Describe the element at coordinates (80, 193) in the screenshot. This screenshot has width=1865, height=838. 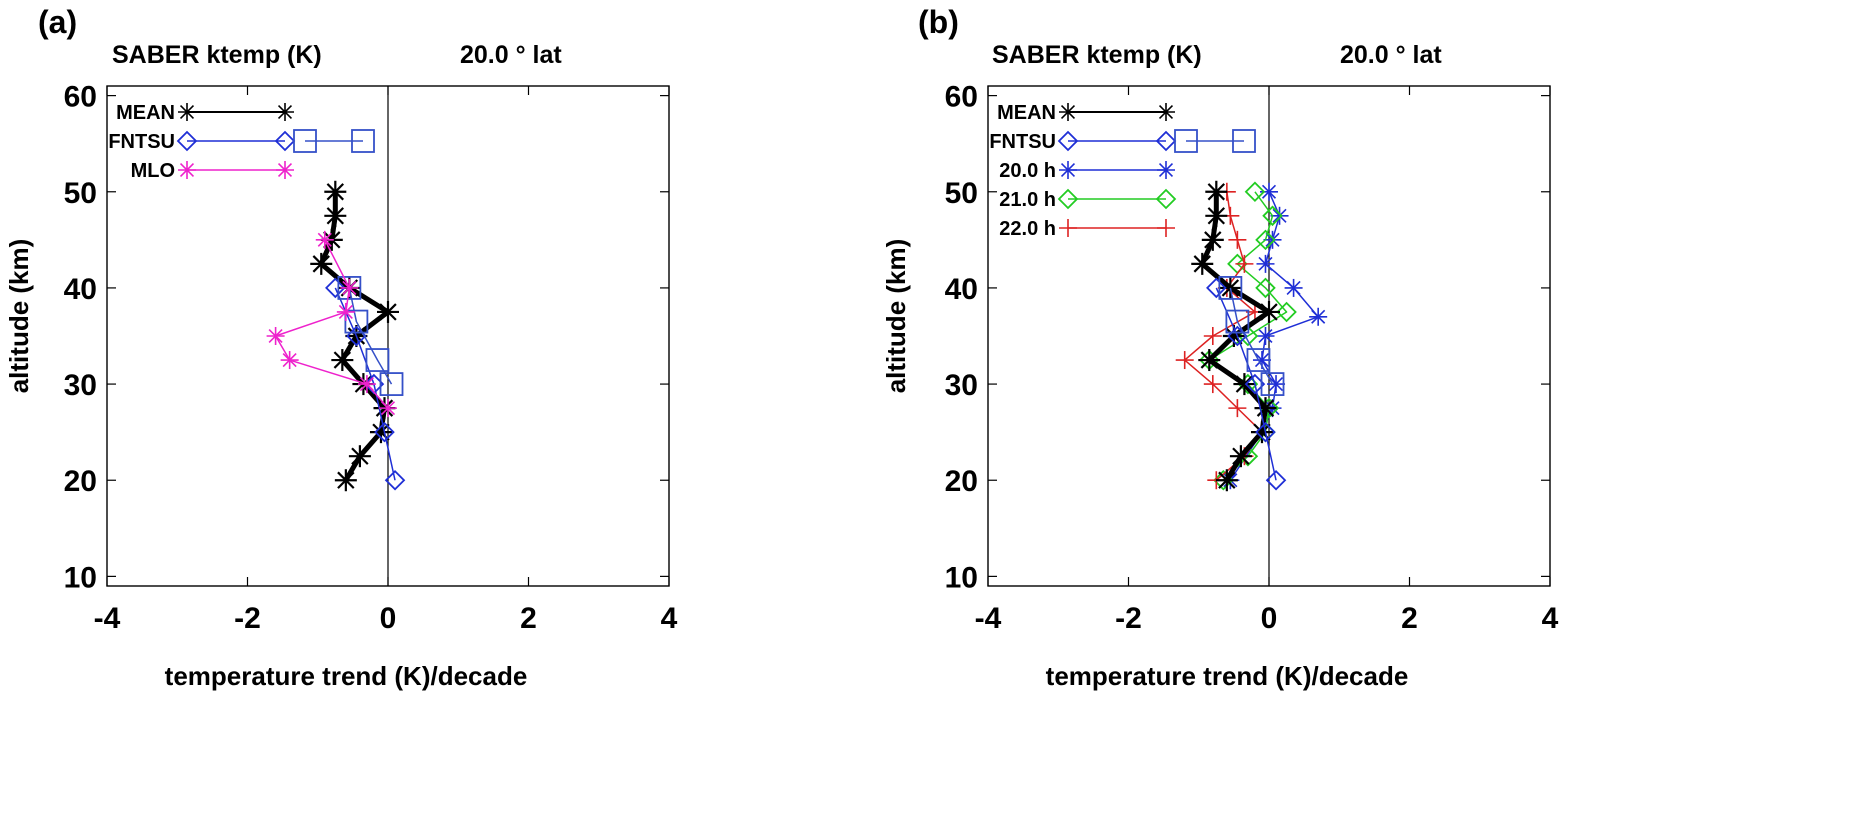
I see `y-tick-label: 50` at that location.